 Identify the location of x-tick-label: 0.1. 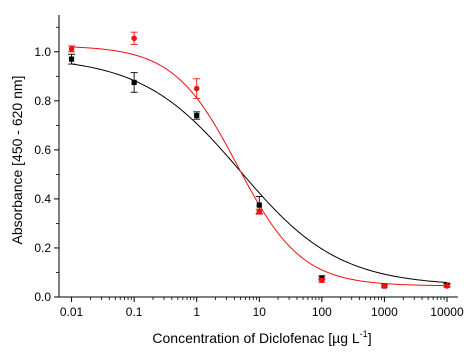
(134, 312).